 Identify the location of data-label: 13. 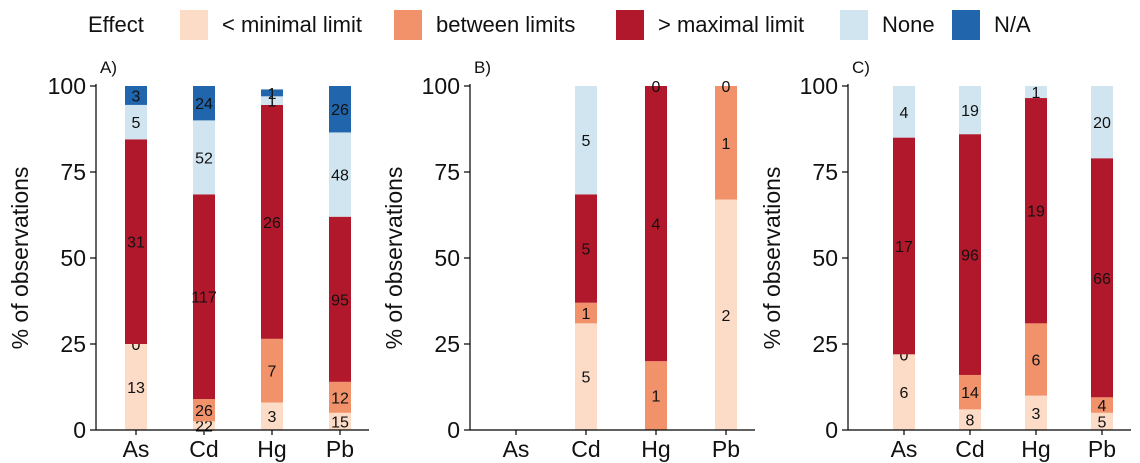
(136, 388).